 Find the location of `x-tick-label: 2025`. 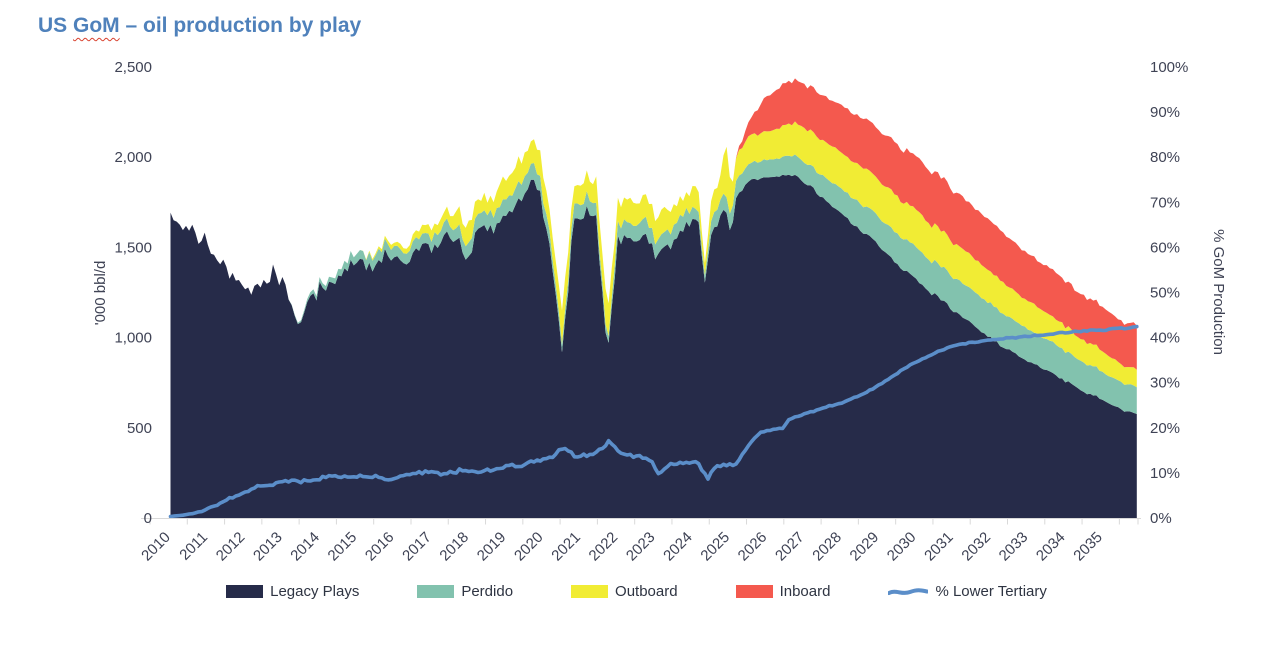

x-tick-label: 2025 is located at coordinates (715, 547).